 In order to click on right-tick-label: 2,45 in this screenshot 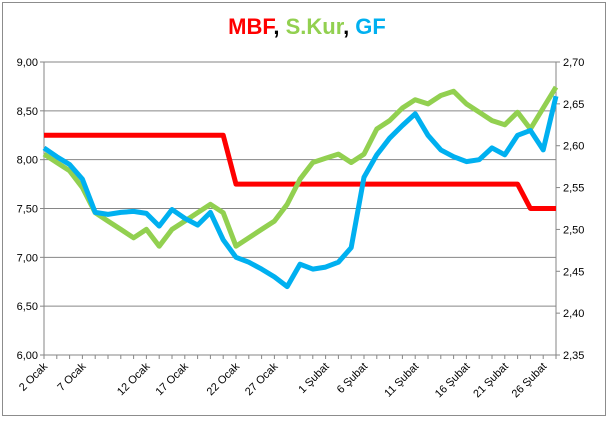, I will do `click(573, 272)`.